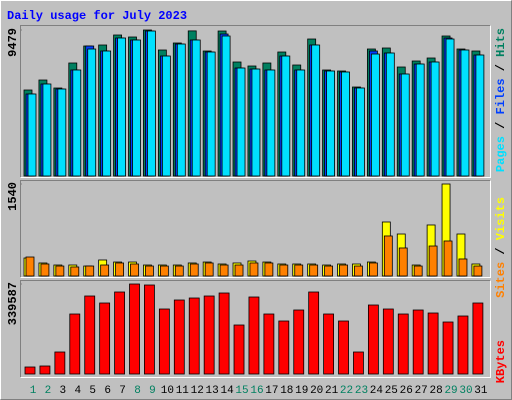  I want to click on x-tick-label: 3, so click(63, 391).